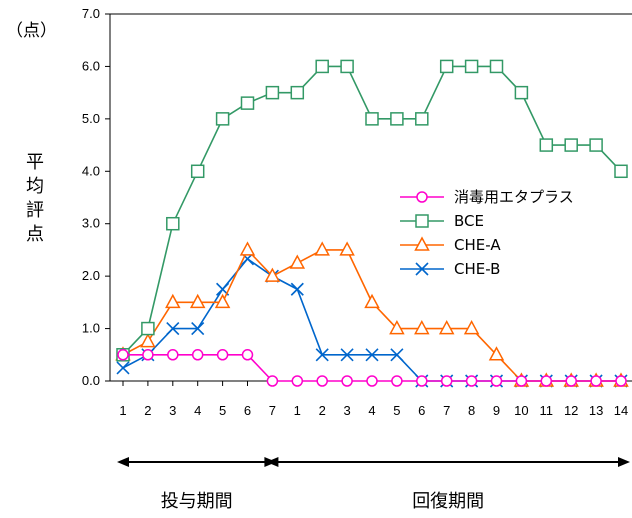  I want to click on x-tick-label: 11, so click(547, 410).